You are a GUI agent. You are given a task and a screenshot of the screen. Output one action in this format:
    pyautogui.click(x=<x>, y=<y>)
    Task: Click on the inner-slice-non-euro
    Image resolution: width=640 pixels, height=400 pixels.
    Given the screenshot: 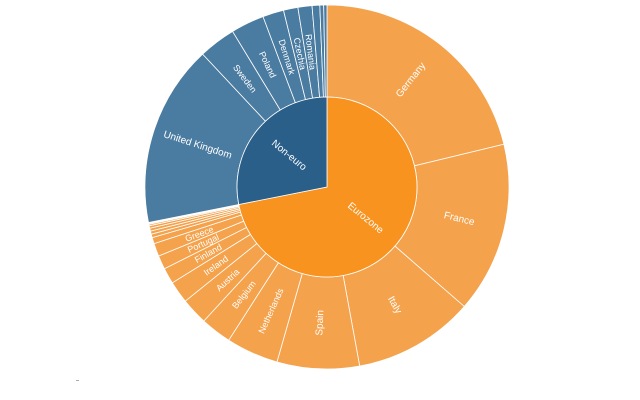 What is the action you would take?
    pyautogui.click(x=282, y=151)
    